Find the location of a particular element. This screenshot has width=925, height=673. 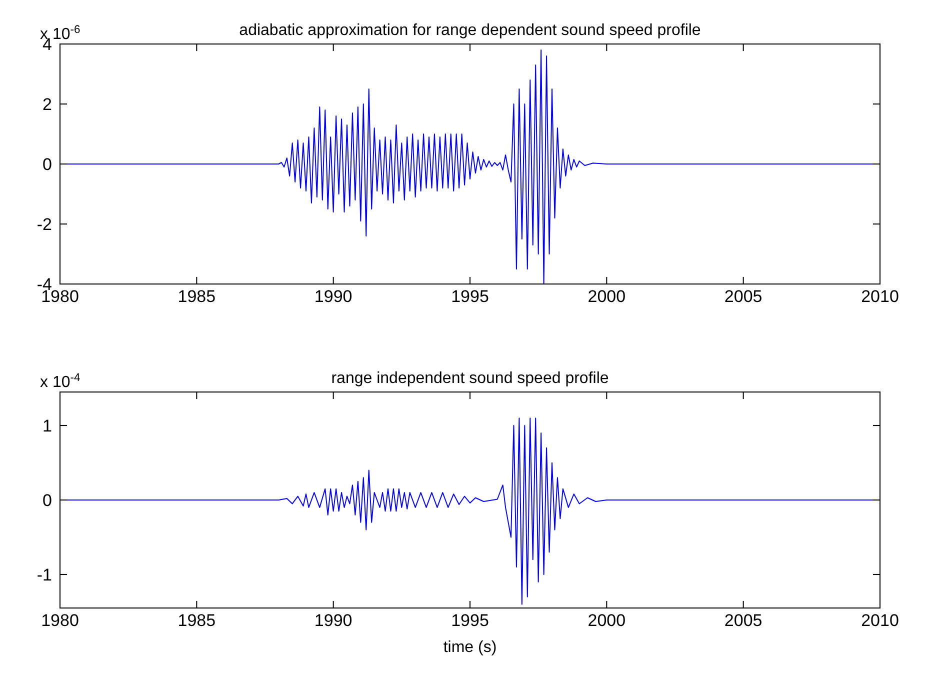

x-tick-label: 1980 is located at coordinates (60, 620).